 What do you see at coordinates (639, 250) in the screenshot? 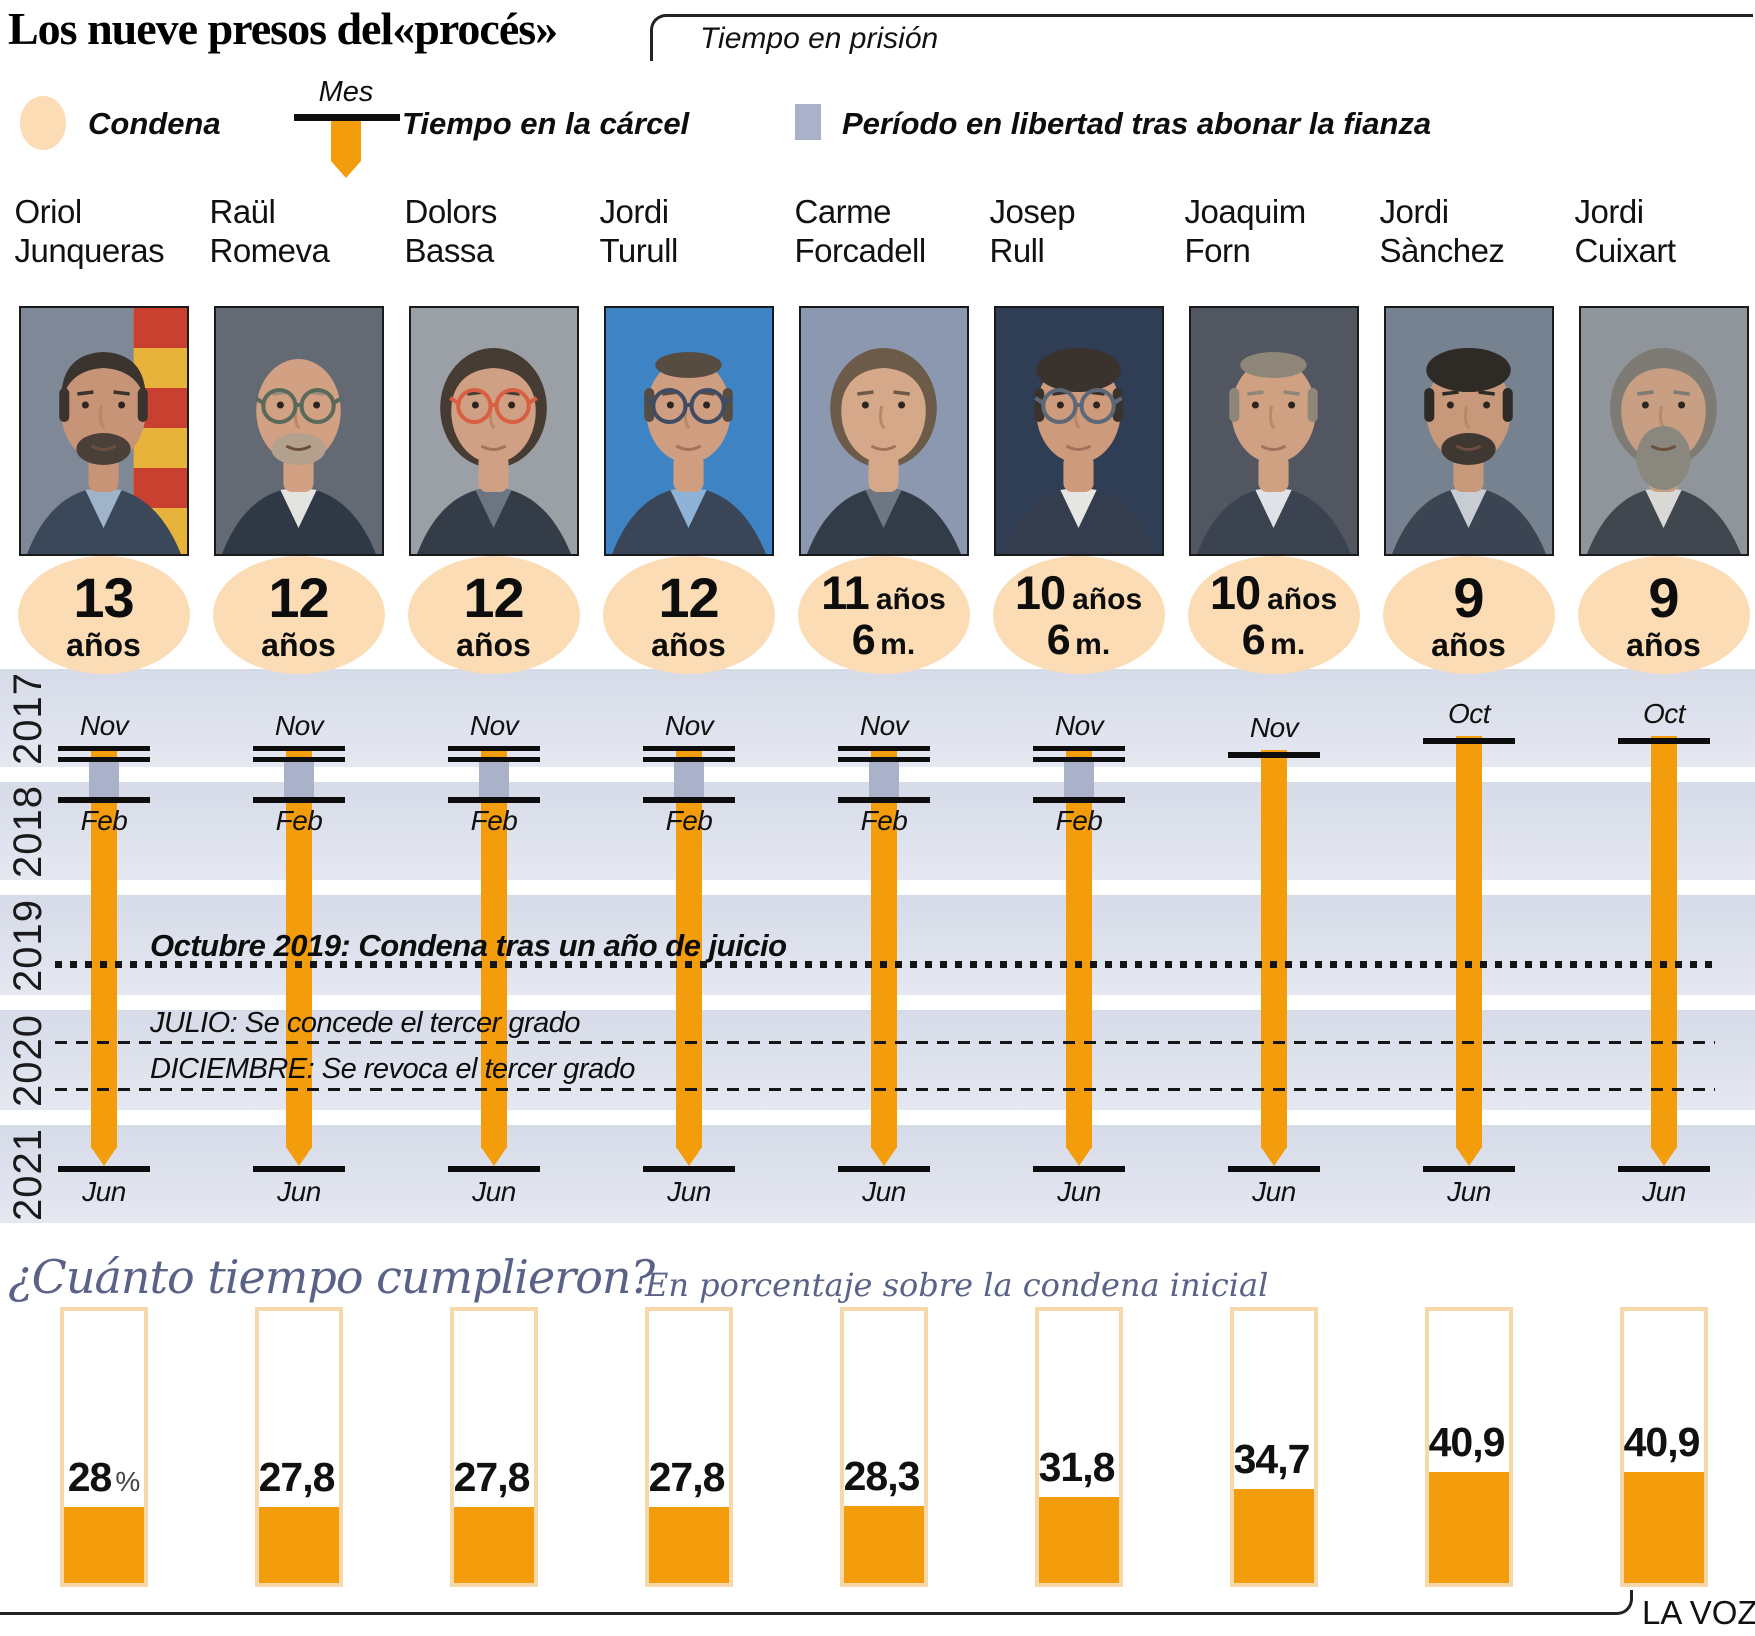
I see `person-last-name: Turull` at bounding box center [639, 250].